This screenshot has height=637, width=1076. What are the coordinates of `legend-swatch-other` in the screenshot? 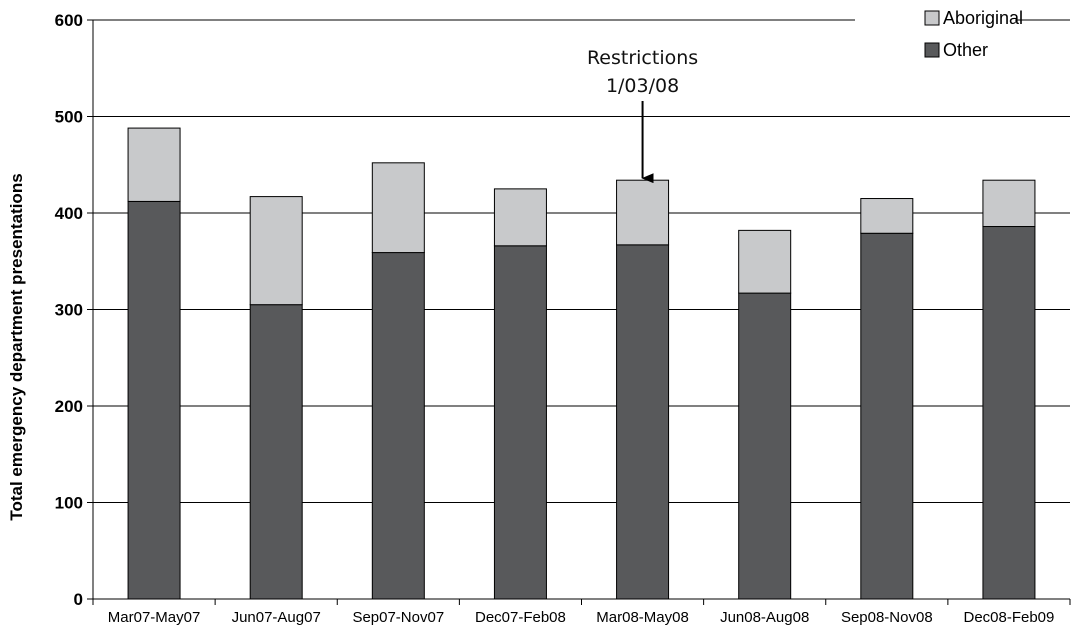 It's located at (932, 50).